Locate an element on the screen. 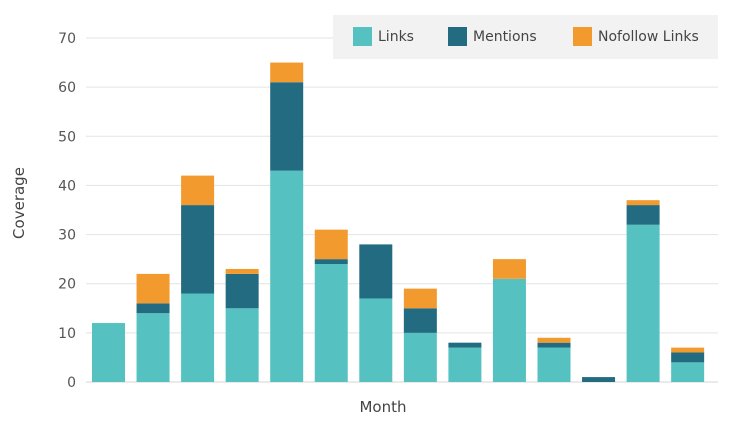 The width and height of the screenshot is (738, 423). y-tick-label: 10 is located at coordinates (67, 334).